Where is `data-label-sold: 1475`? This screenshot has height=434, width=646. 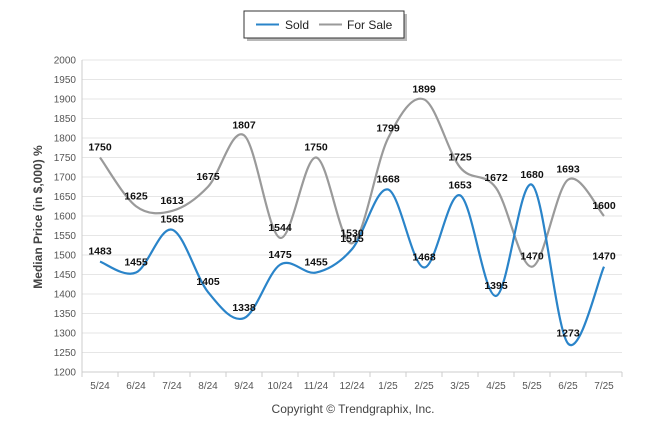
data-label-sold: 1475 is located at coordinates (280, 255).